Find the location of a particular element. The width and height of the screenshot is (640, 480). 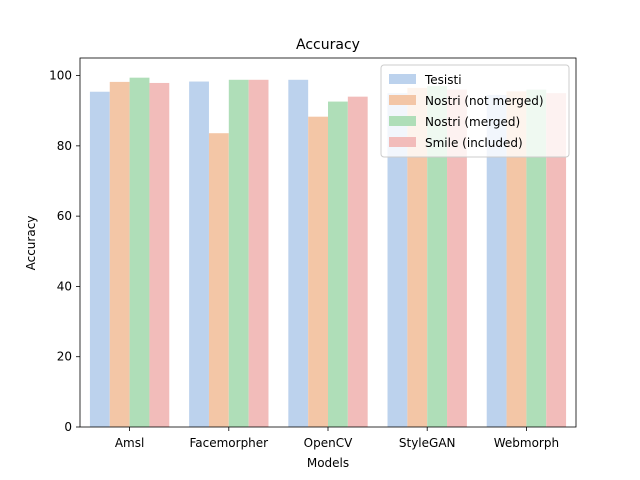

legend-box is located at coordinates (475, 111).